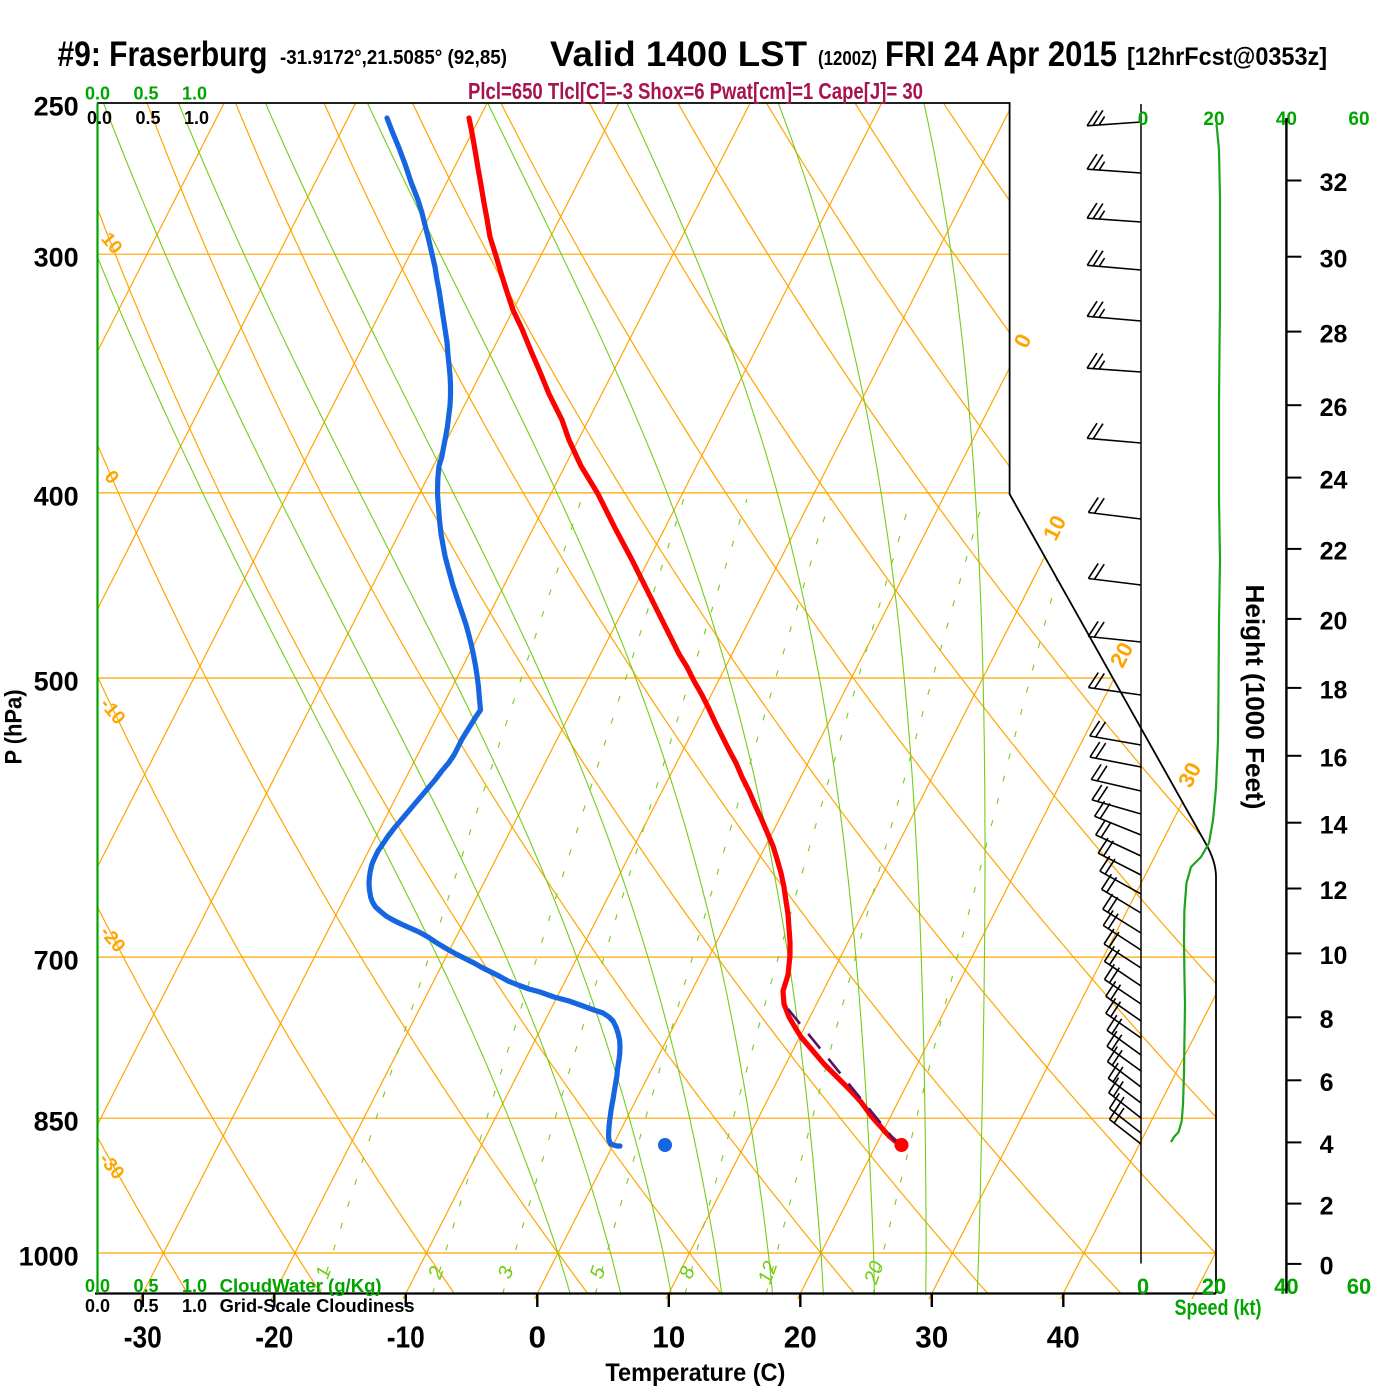 This screenshot has height=1400, width=1400. I want to click on svg-text: 24, so click(1334, 480).